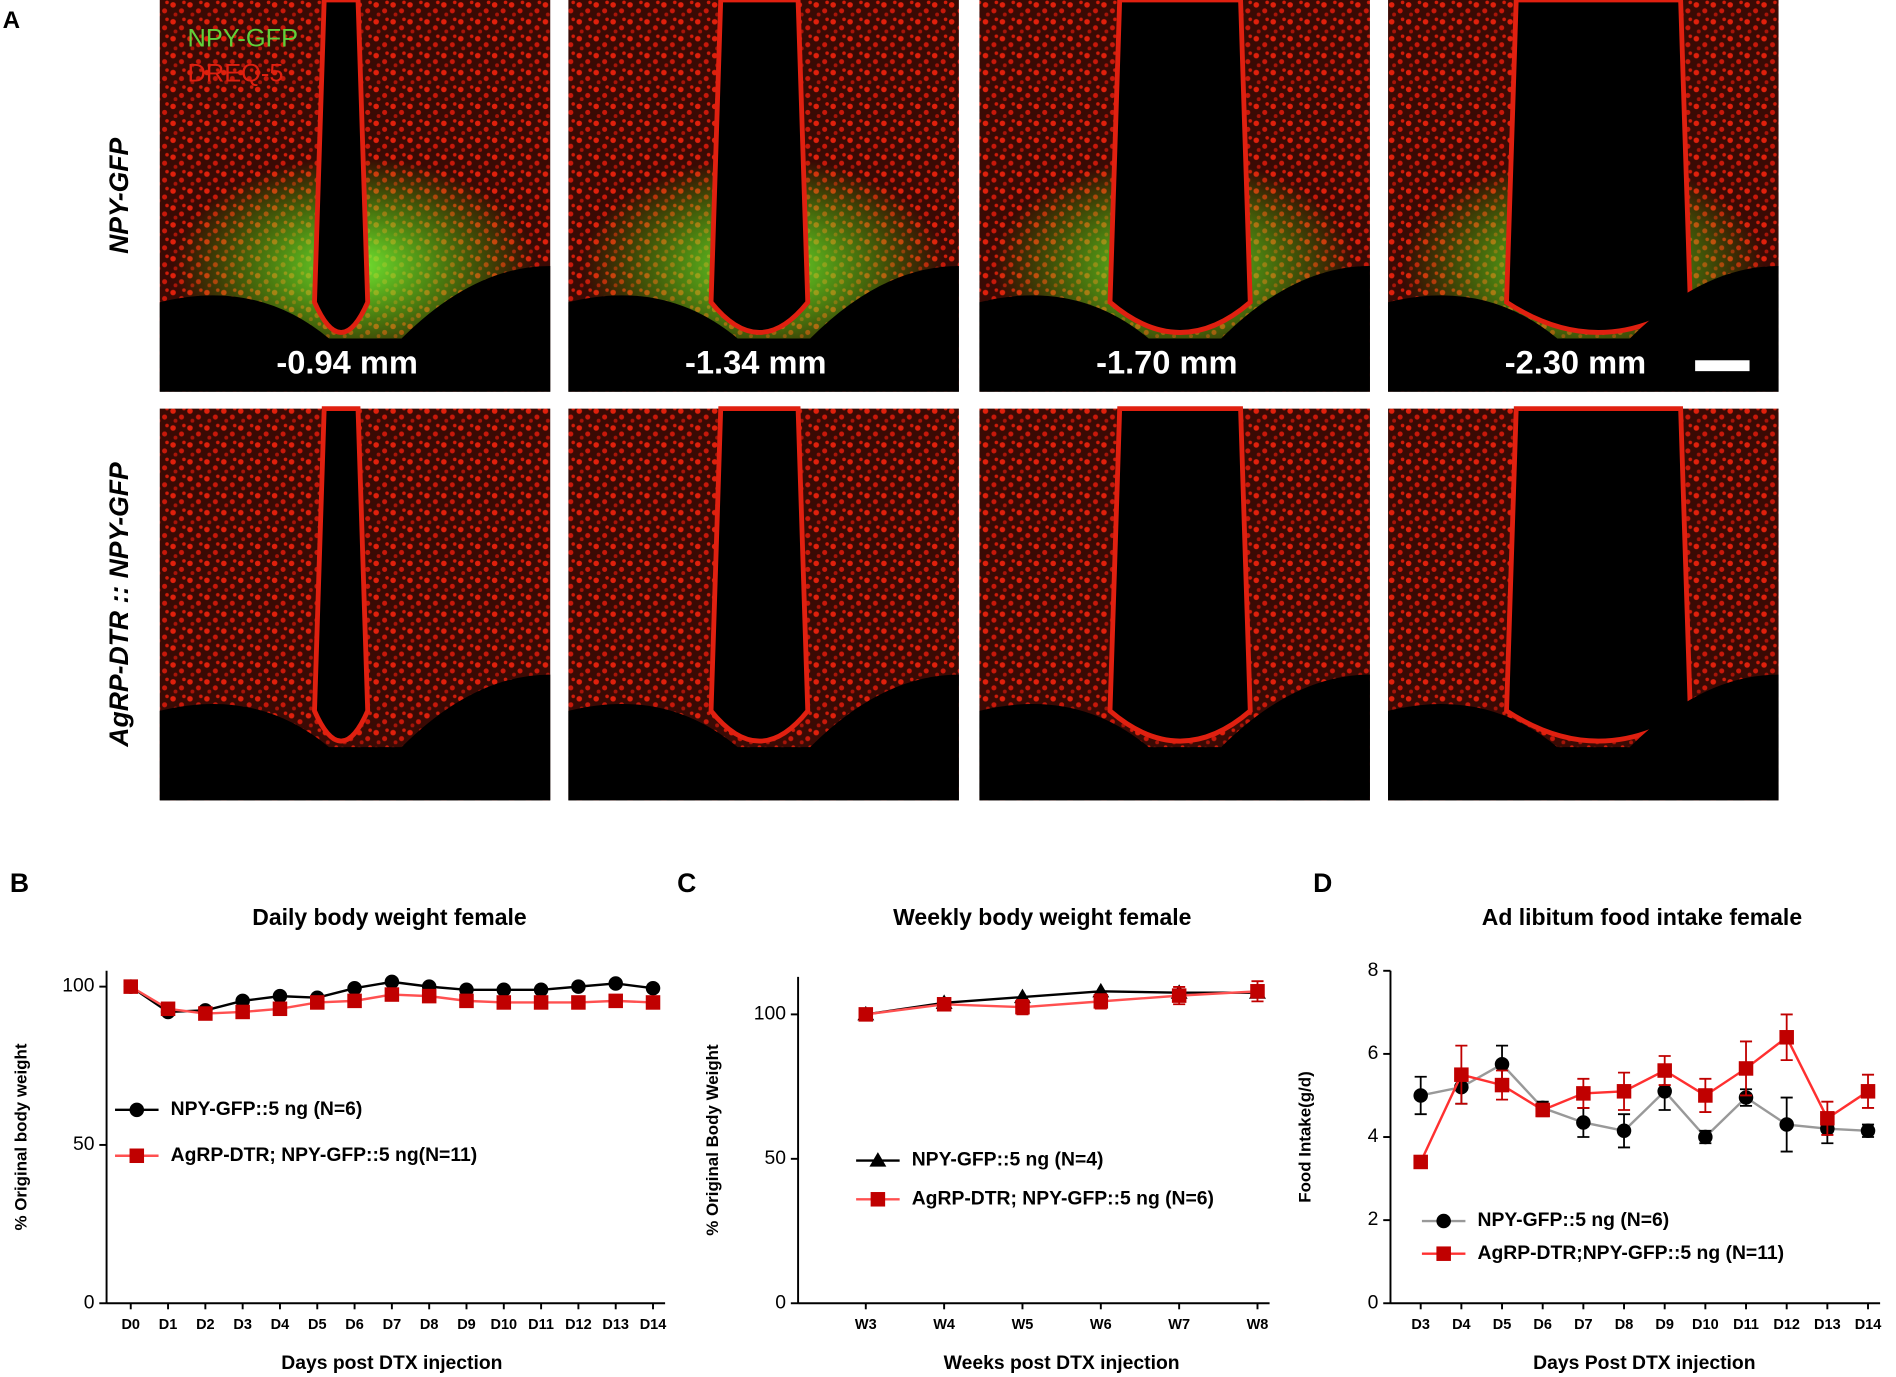  Describe the element at coordinates (205, 1325) in the screenshot. I see `x-tick-label: D2` at that location.